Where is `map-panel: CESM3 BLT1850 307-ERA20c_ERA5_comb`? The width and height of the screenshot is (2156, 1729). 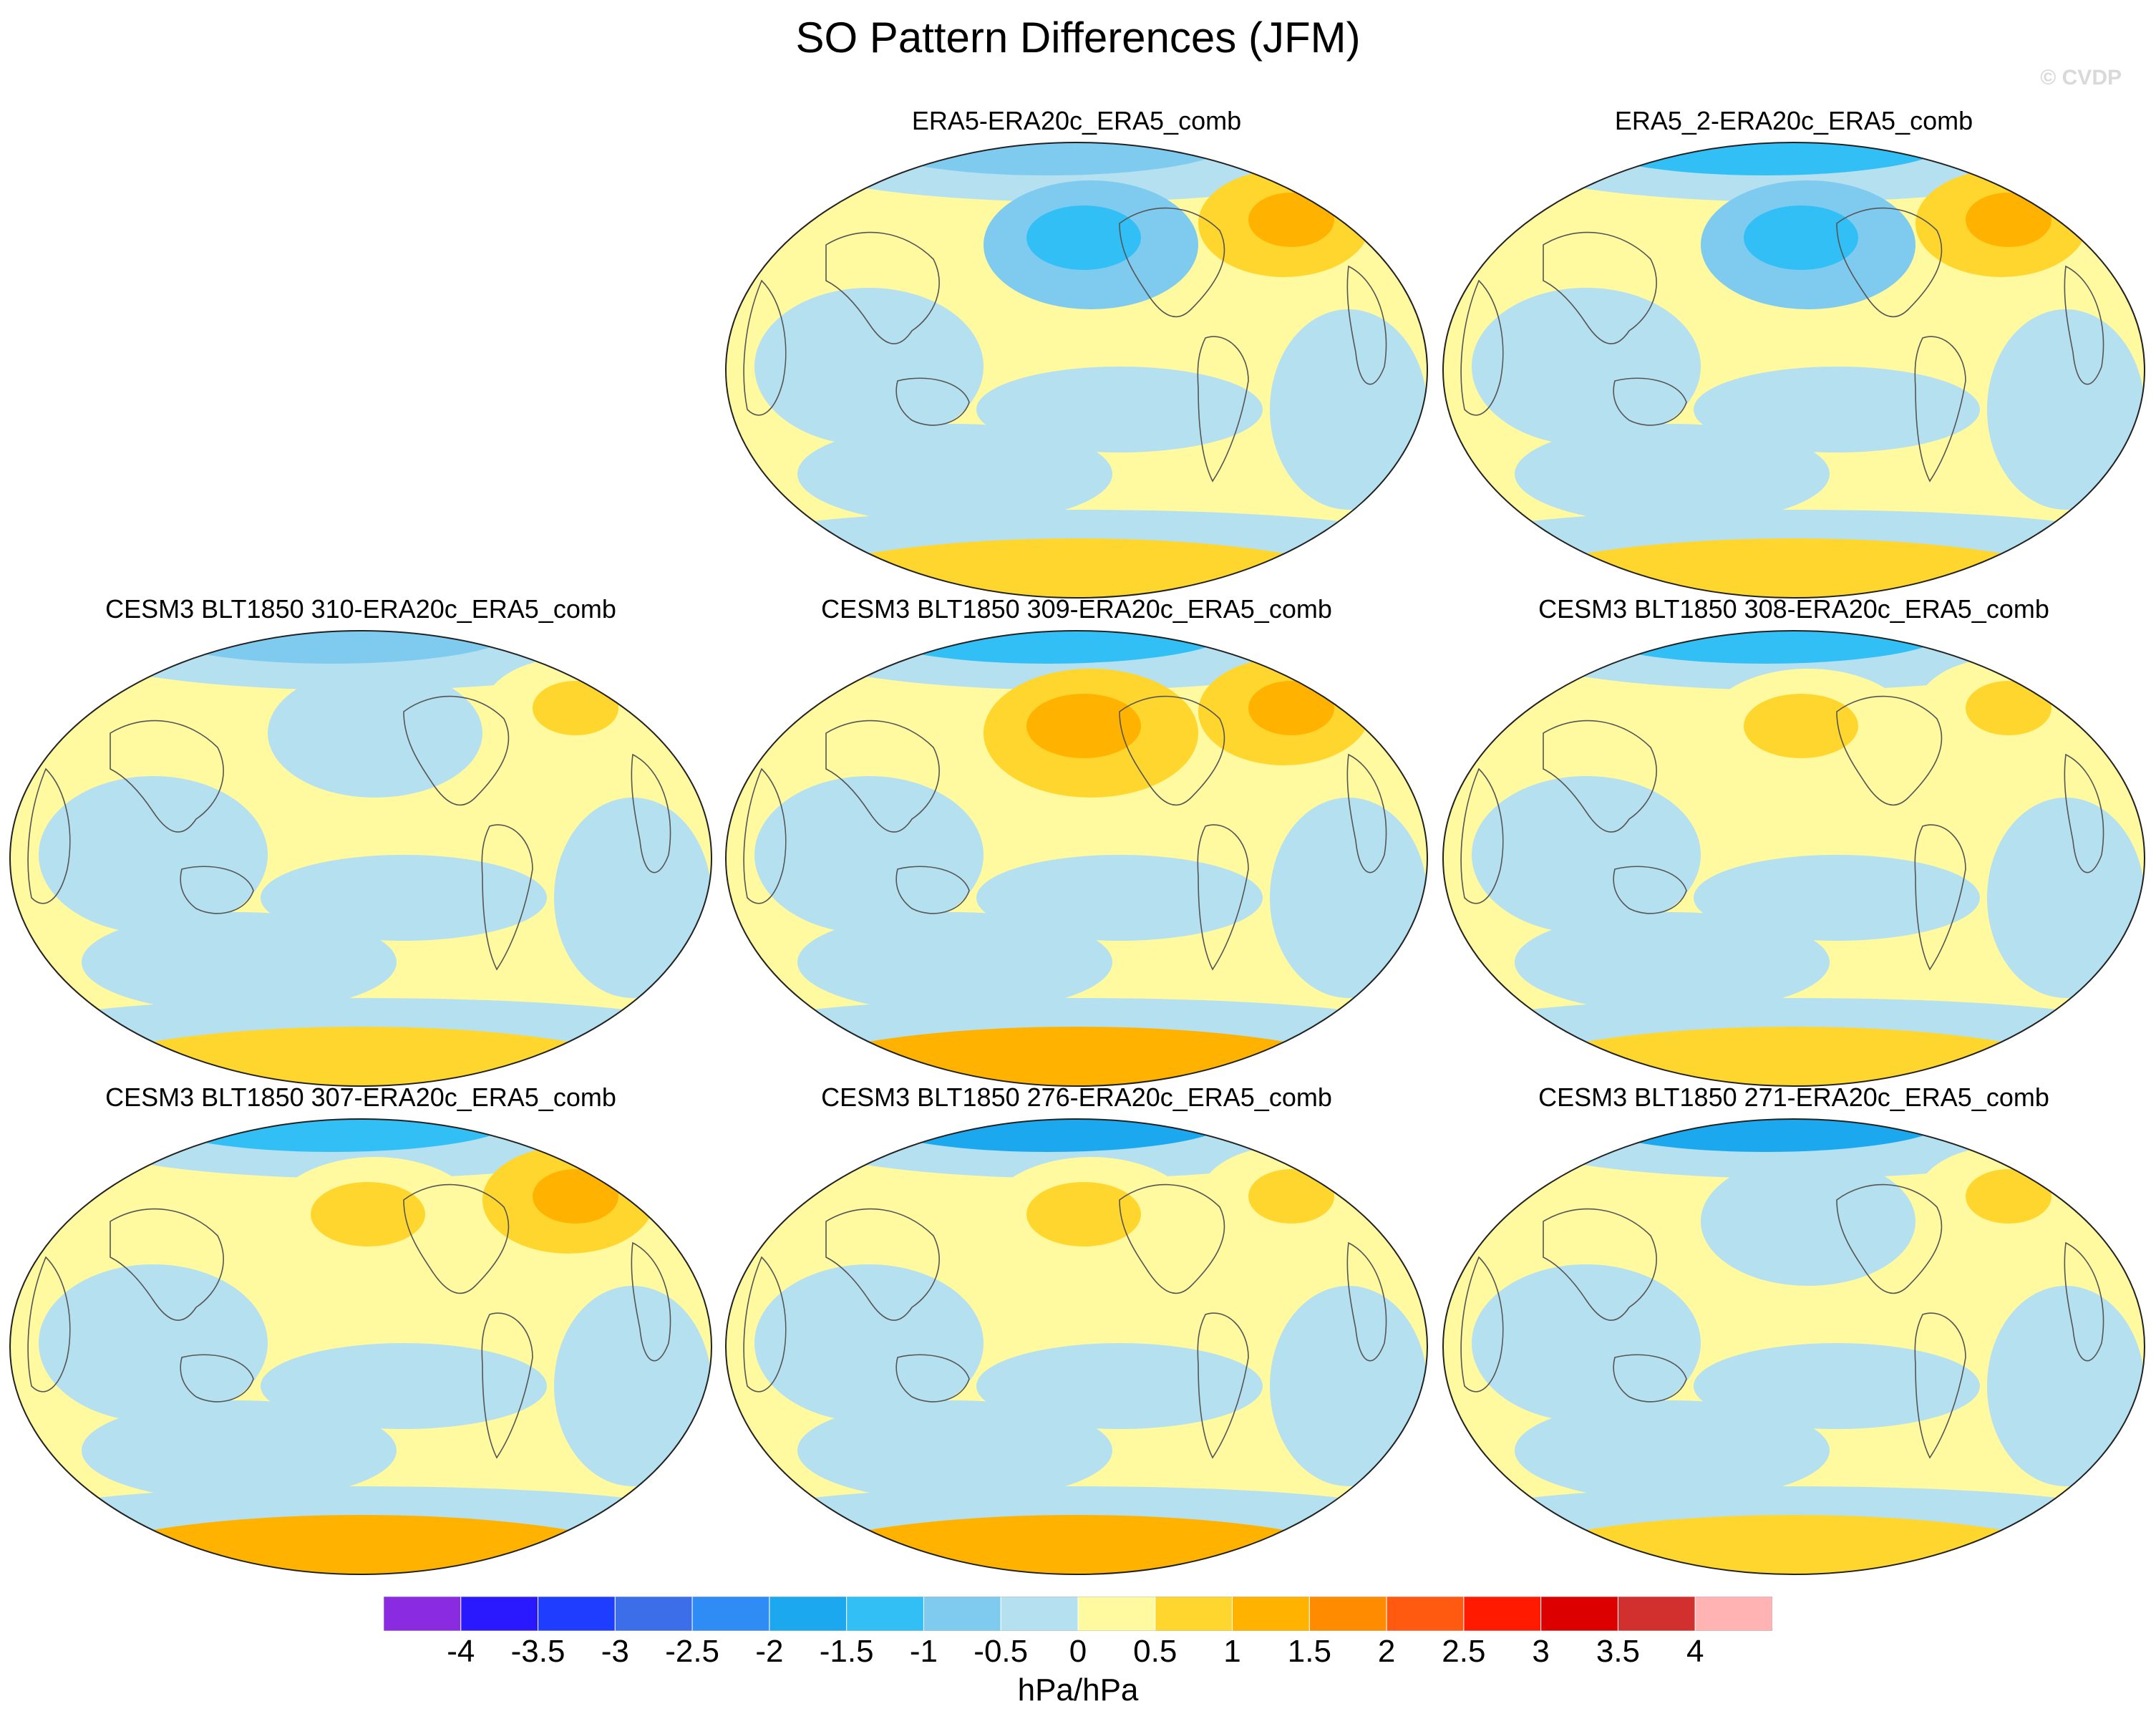 map-panel: CESM3 BLT1850 307-ERA20c_ERA5_comb is located at coordinates (361, 1333).